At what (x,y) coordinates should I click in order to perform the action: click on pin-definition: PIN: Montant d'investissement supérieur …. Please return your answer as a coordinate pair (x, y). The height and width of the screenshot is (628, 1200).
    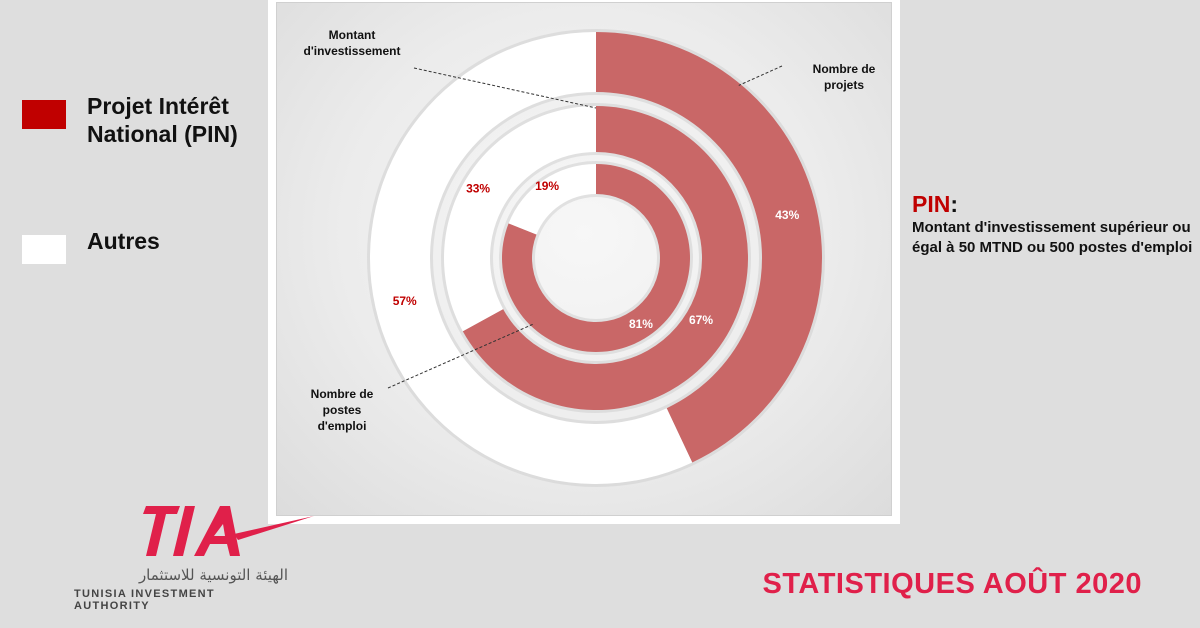
    Looking at the image, I should click on (1054, 224).